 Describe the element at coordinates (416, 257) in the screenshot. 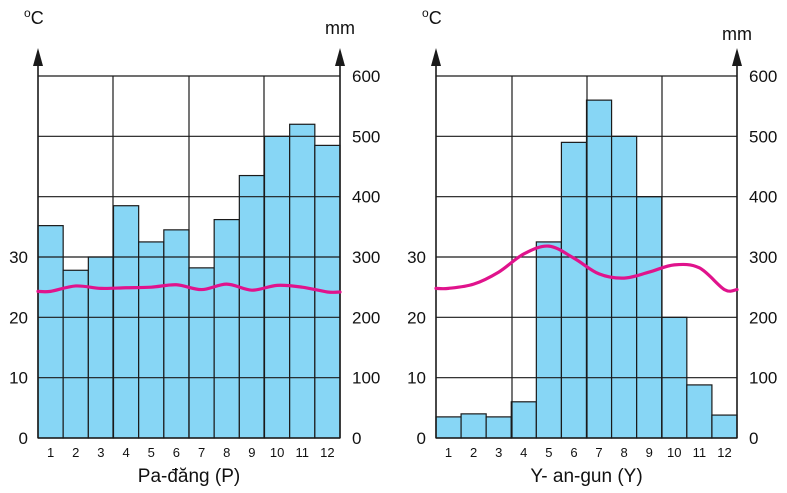

I see `chart2-left-tick-30: 30` at that location.